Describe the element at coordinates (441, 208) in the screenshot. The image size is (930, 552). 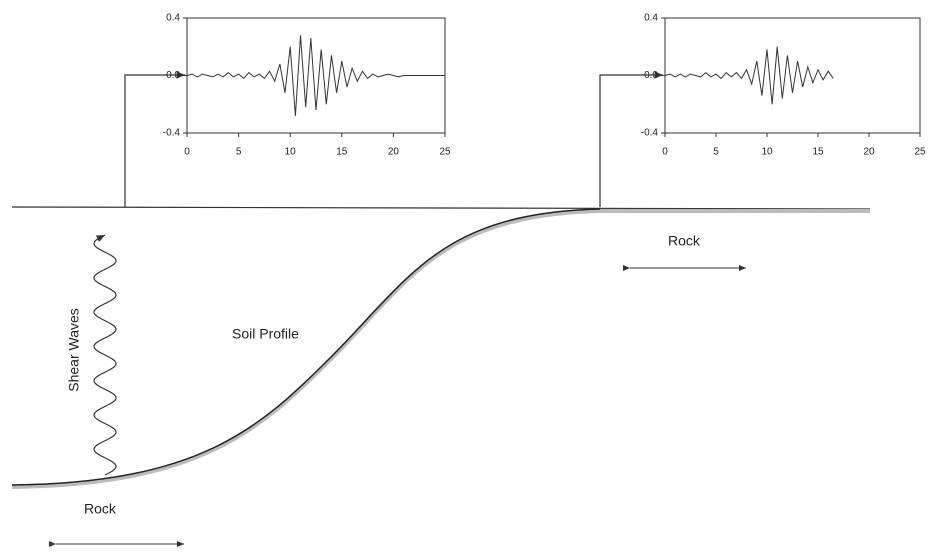
I see `ground-surface` at that location.